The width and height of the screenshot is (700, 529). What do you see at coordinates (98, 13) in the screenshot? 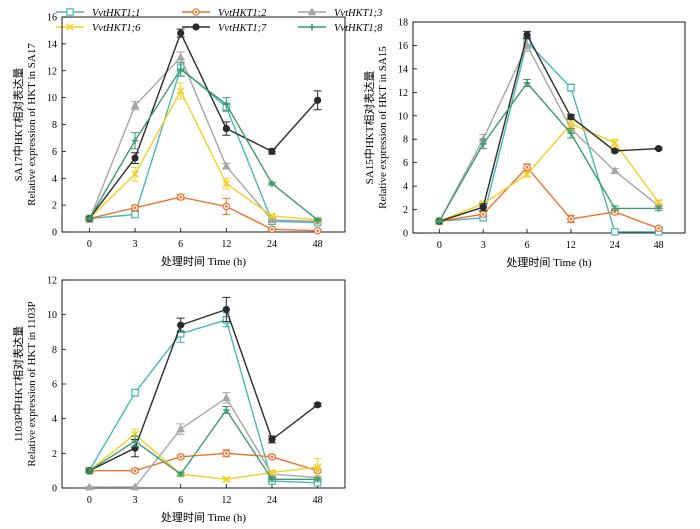
I see `legend-item: VvtHKT1;1` at bounding box center [98, 13].